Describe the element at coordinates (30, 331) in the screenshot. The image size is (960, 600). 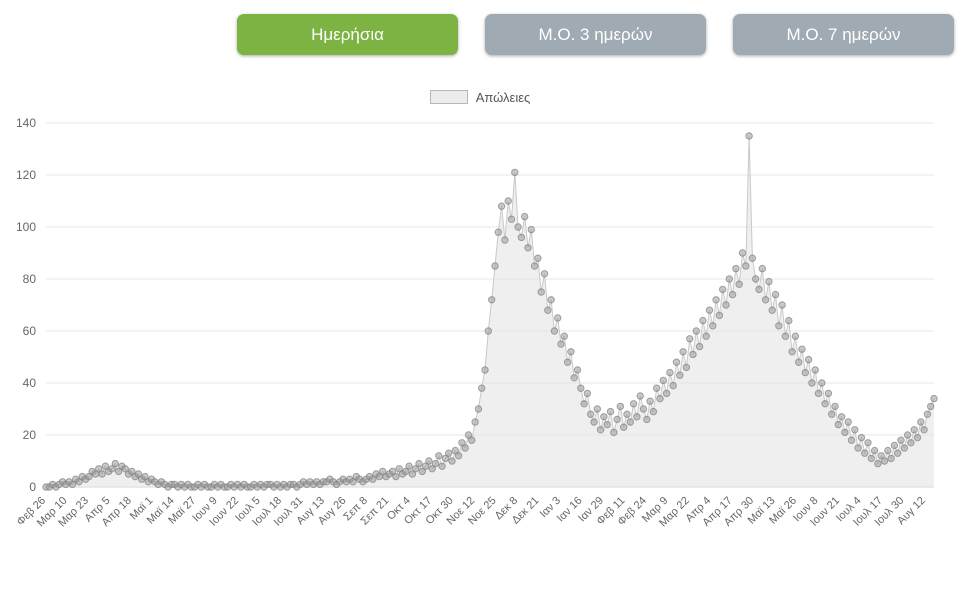
I see `svg-text: 60` at that location.